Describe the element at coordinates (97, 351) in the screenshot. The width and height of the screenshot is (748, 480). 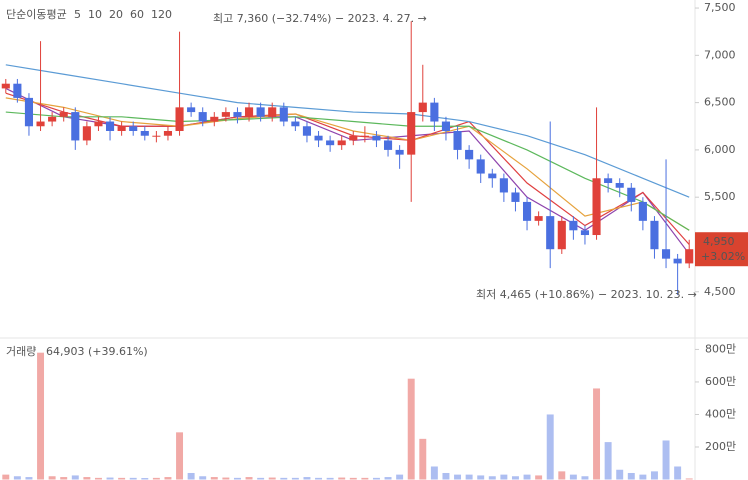
I see `volume-value: 64,903 (+39.61%)` at that location.